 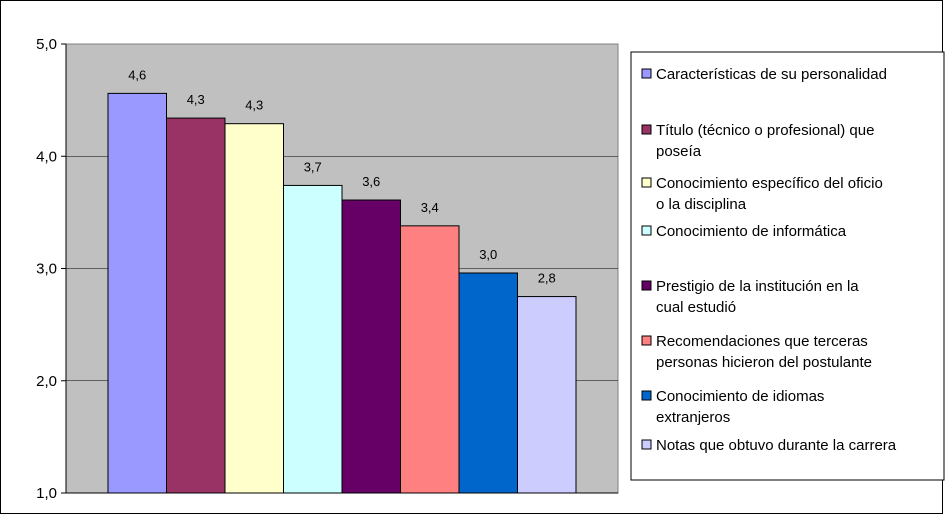 I want to click on legend-label: Recomendaciones que terceras, so click(x=762, y=341).